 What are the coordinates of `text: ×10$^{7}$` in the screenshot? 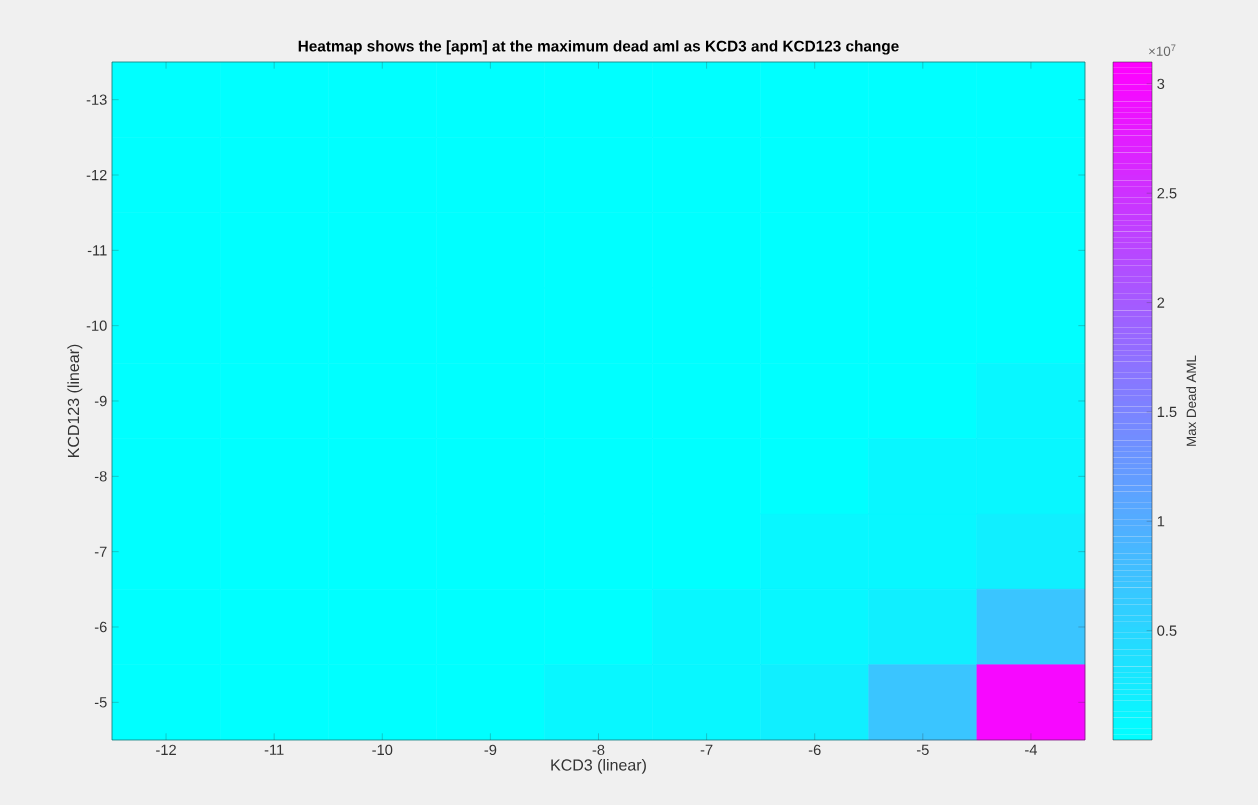 It's located at (1162, 50).